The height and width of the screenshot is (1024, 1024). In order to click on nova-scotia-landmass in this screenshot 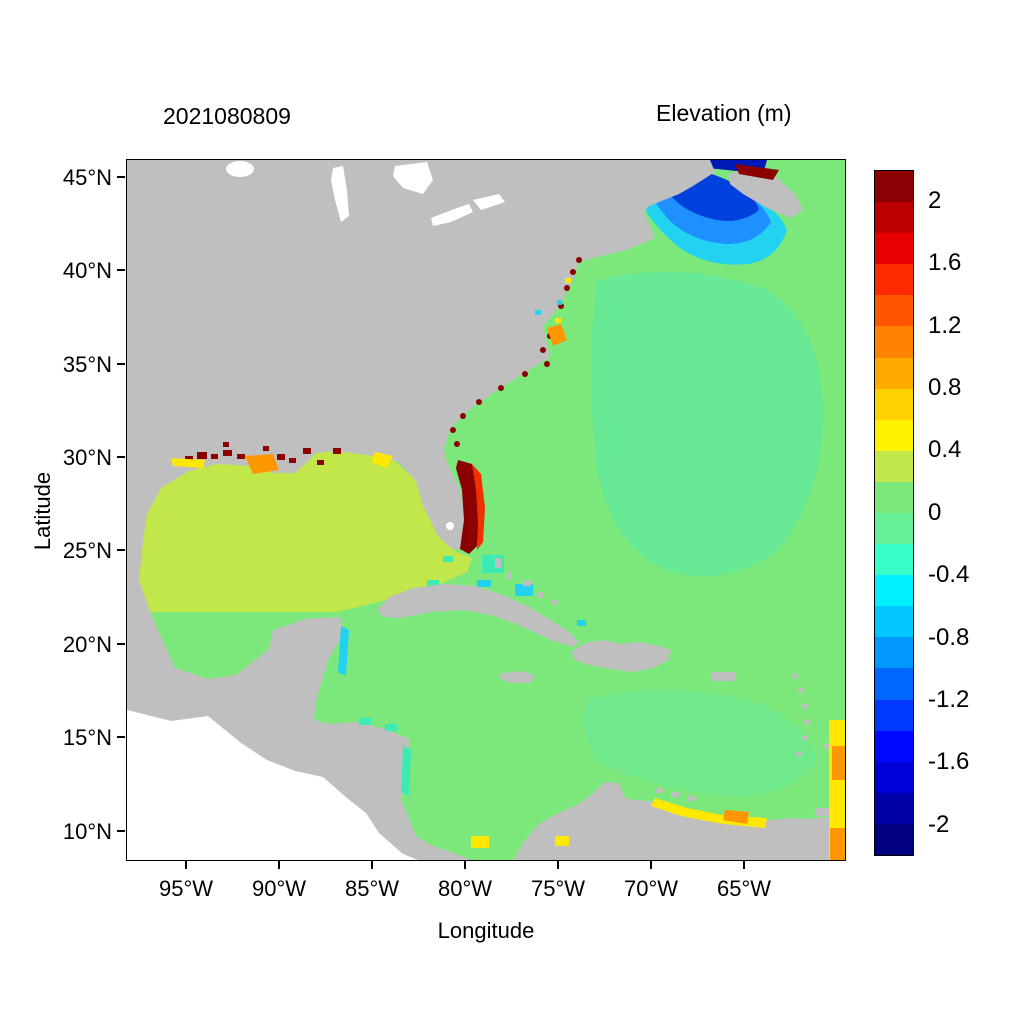, I will do `click(765, 193)`.